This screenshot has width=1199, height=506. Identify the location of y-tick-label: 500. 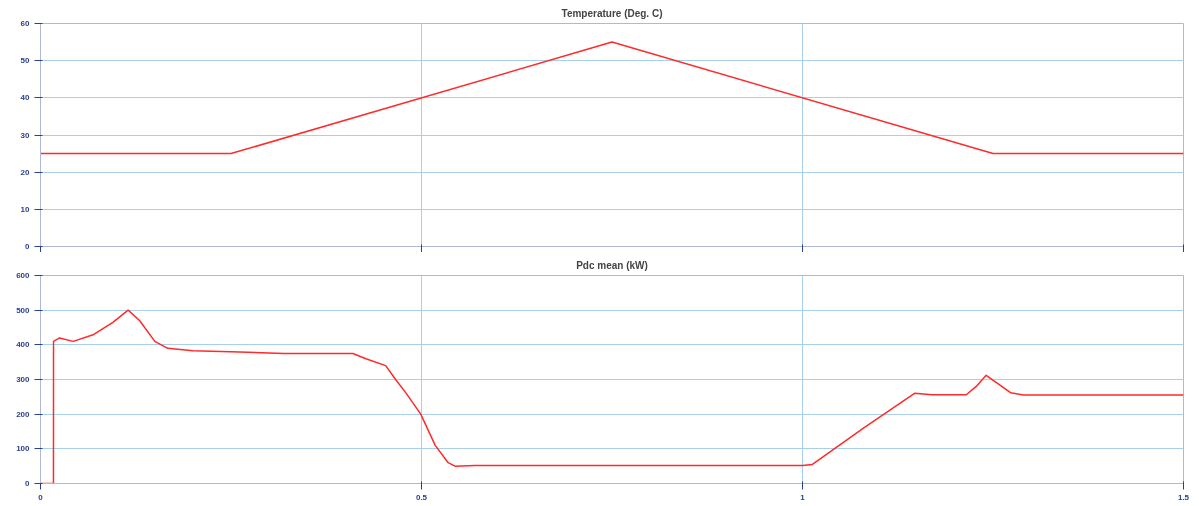
(23, 310).